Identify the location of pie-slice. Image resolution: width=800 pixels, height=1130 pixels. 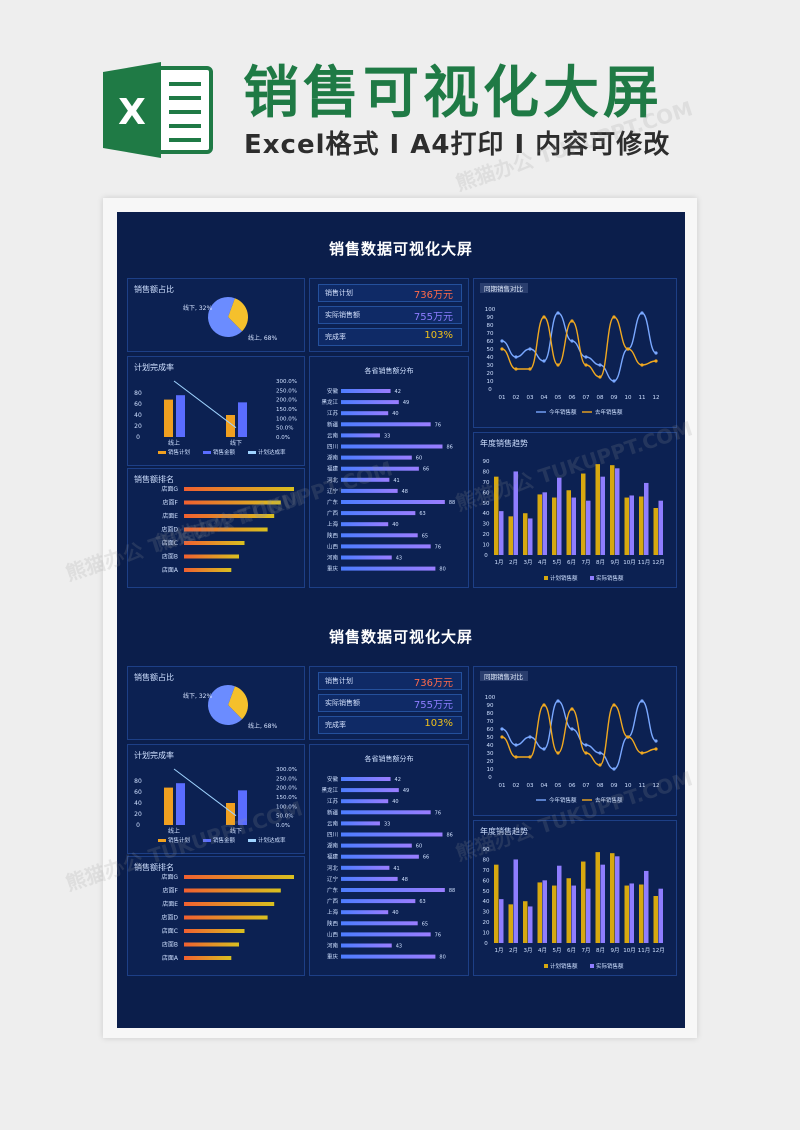
(225, 705).